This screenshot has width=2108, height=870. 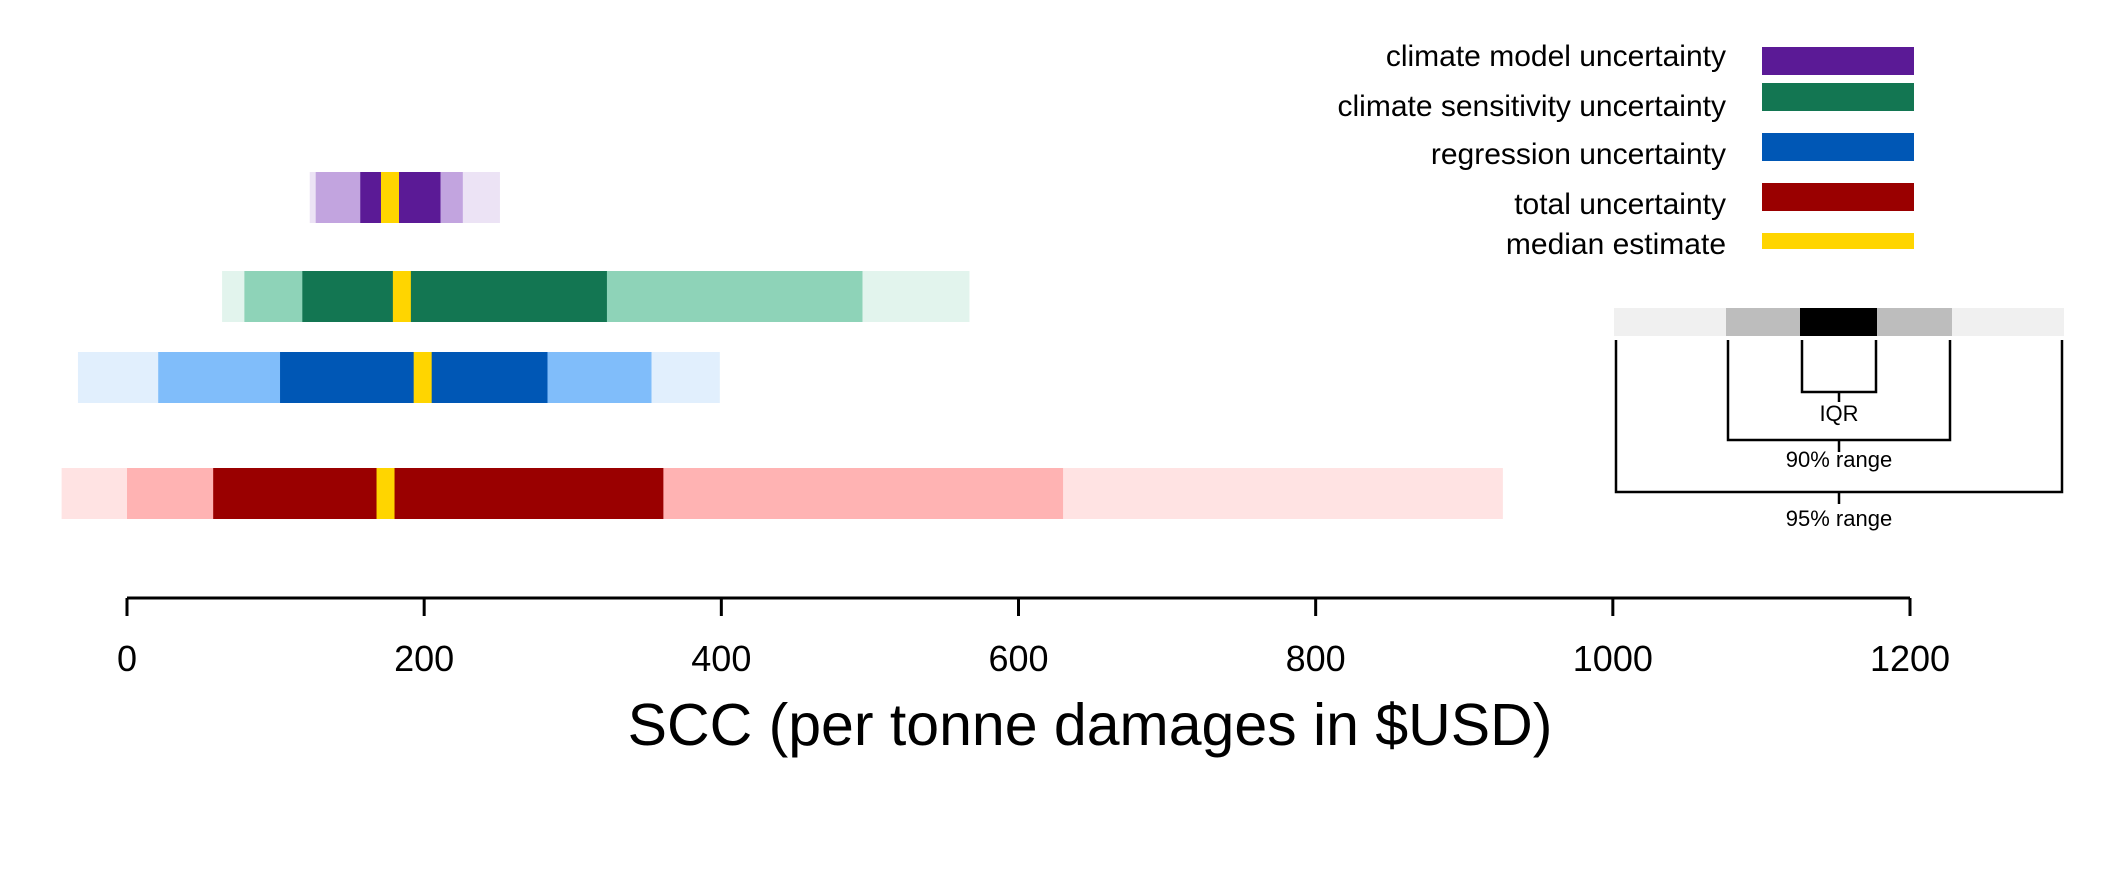 What do you see at coordinates (1556, 56) in the screenshot?
I see `legend-label: climate model uncertainty` at bounding box center [1556, 56].